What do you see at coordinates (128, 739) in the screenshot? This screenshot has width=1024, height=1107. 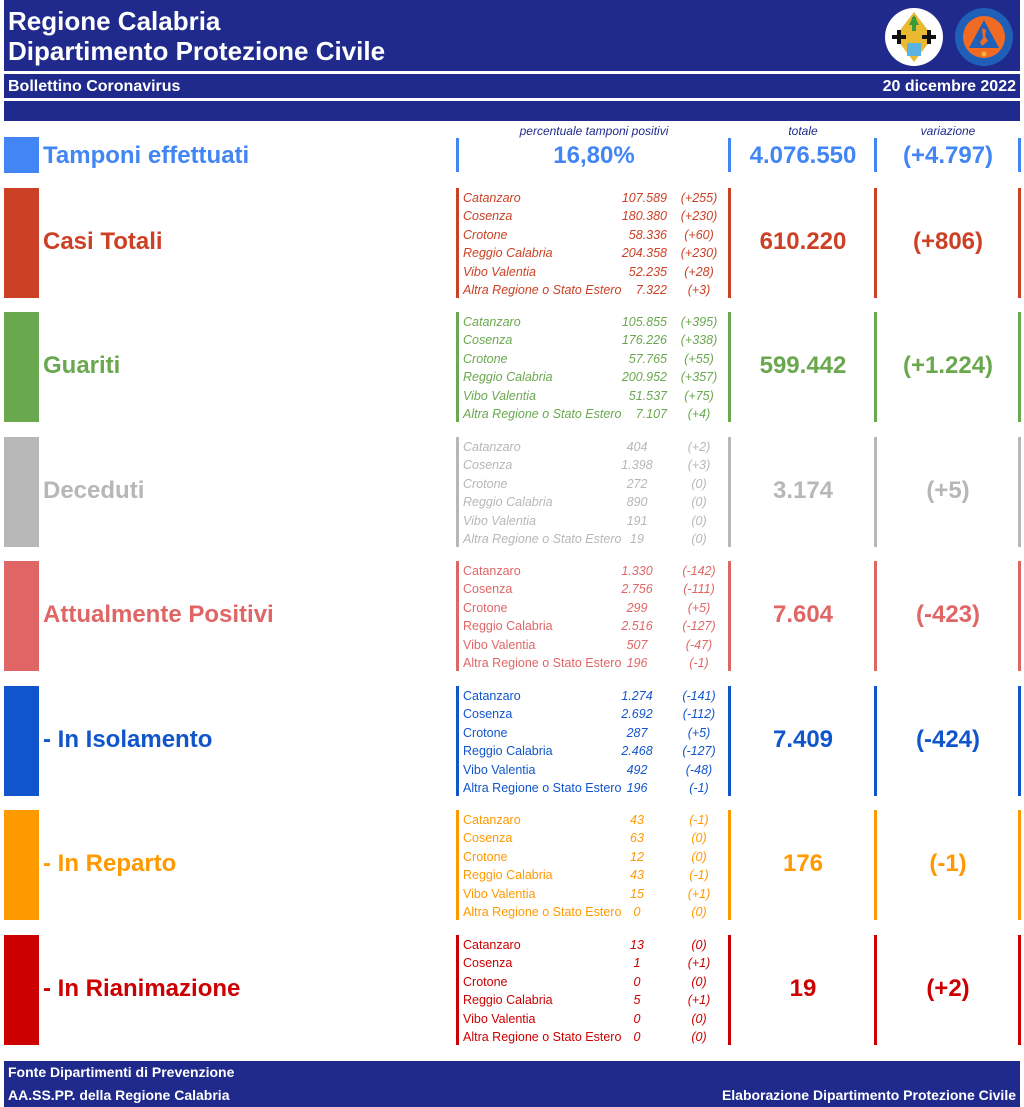 I see `section-label: - In Isolamento` at bounding box center [128, 739].